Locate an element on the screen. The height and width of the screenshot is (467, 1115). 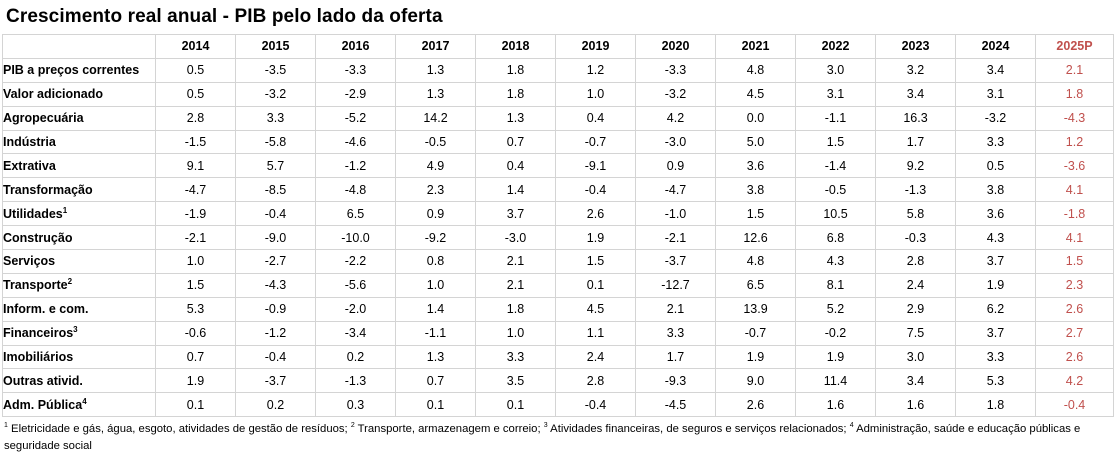
value-cell: 3.4 is located at coordinates (915, 381).